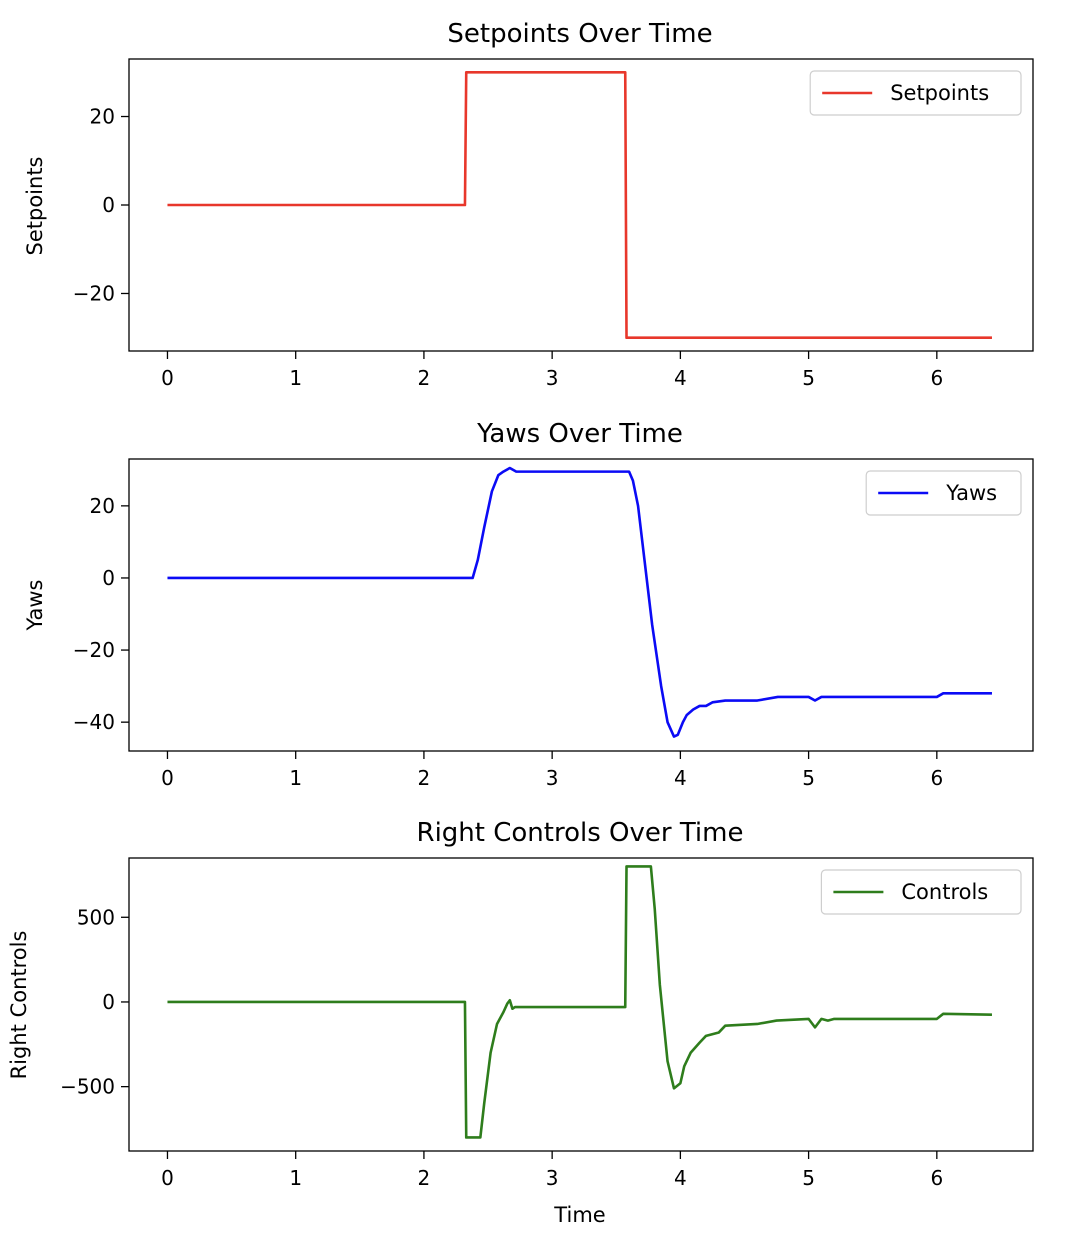 The width and height of the screenshot is (1082, 1252). I want to click on y-tick-label: −500, so click(87, 1087).